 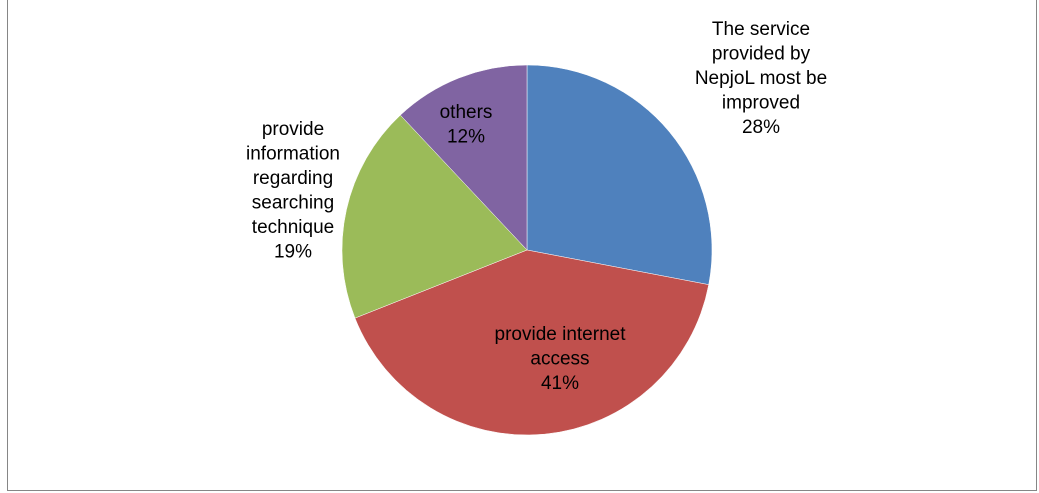 I want to click on slice-label-line: searching, so click(x=293, y=203).